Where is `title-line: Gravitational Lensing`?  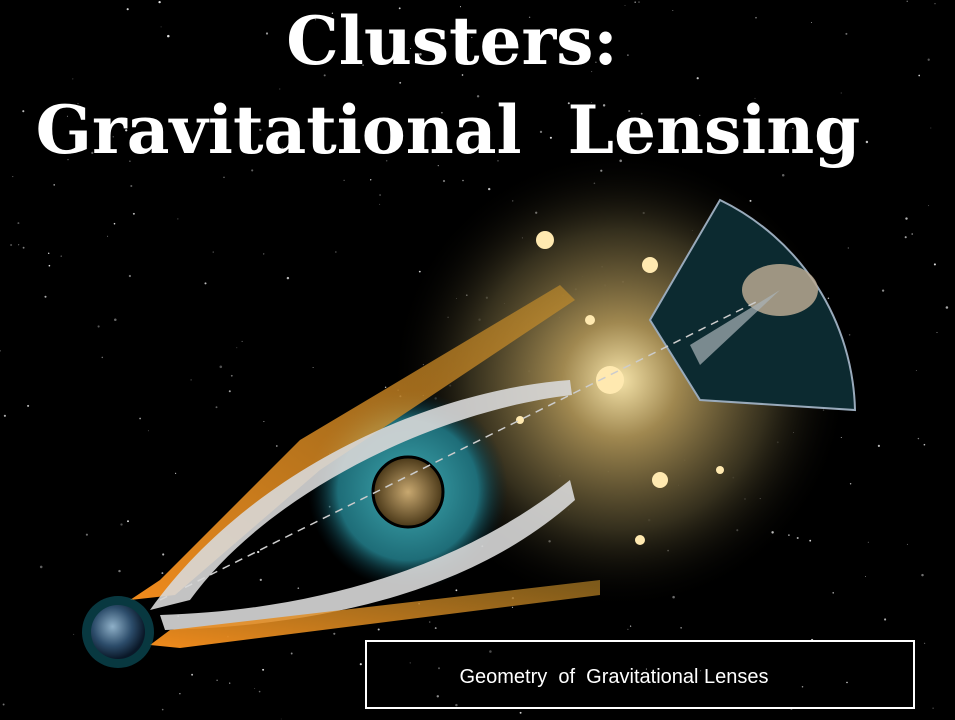 title-line: Gravitational Lensing is located at coordinates (448, 130).